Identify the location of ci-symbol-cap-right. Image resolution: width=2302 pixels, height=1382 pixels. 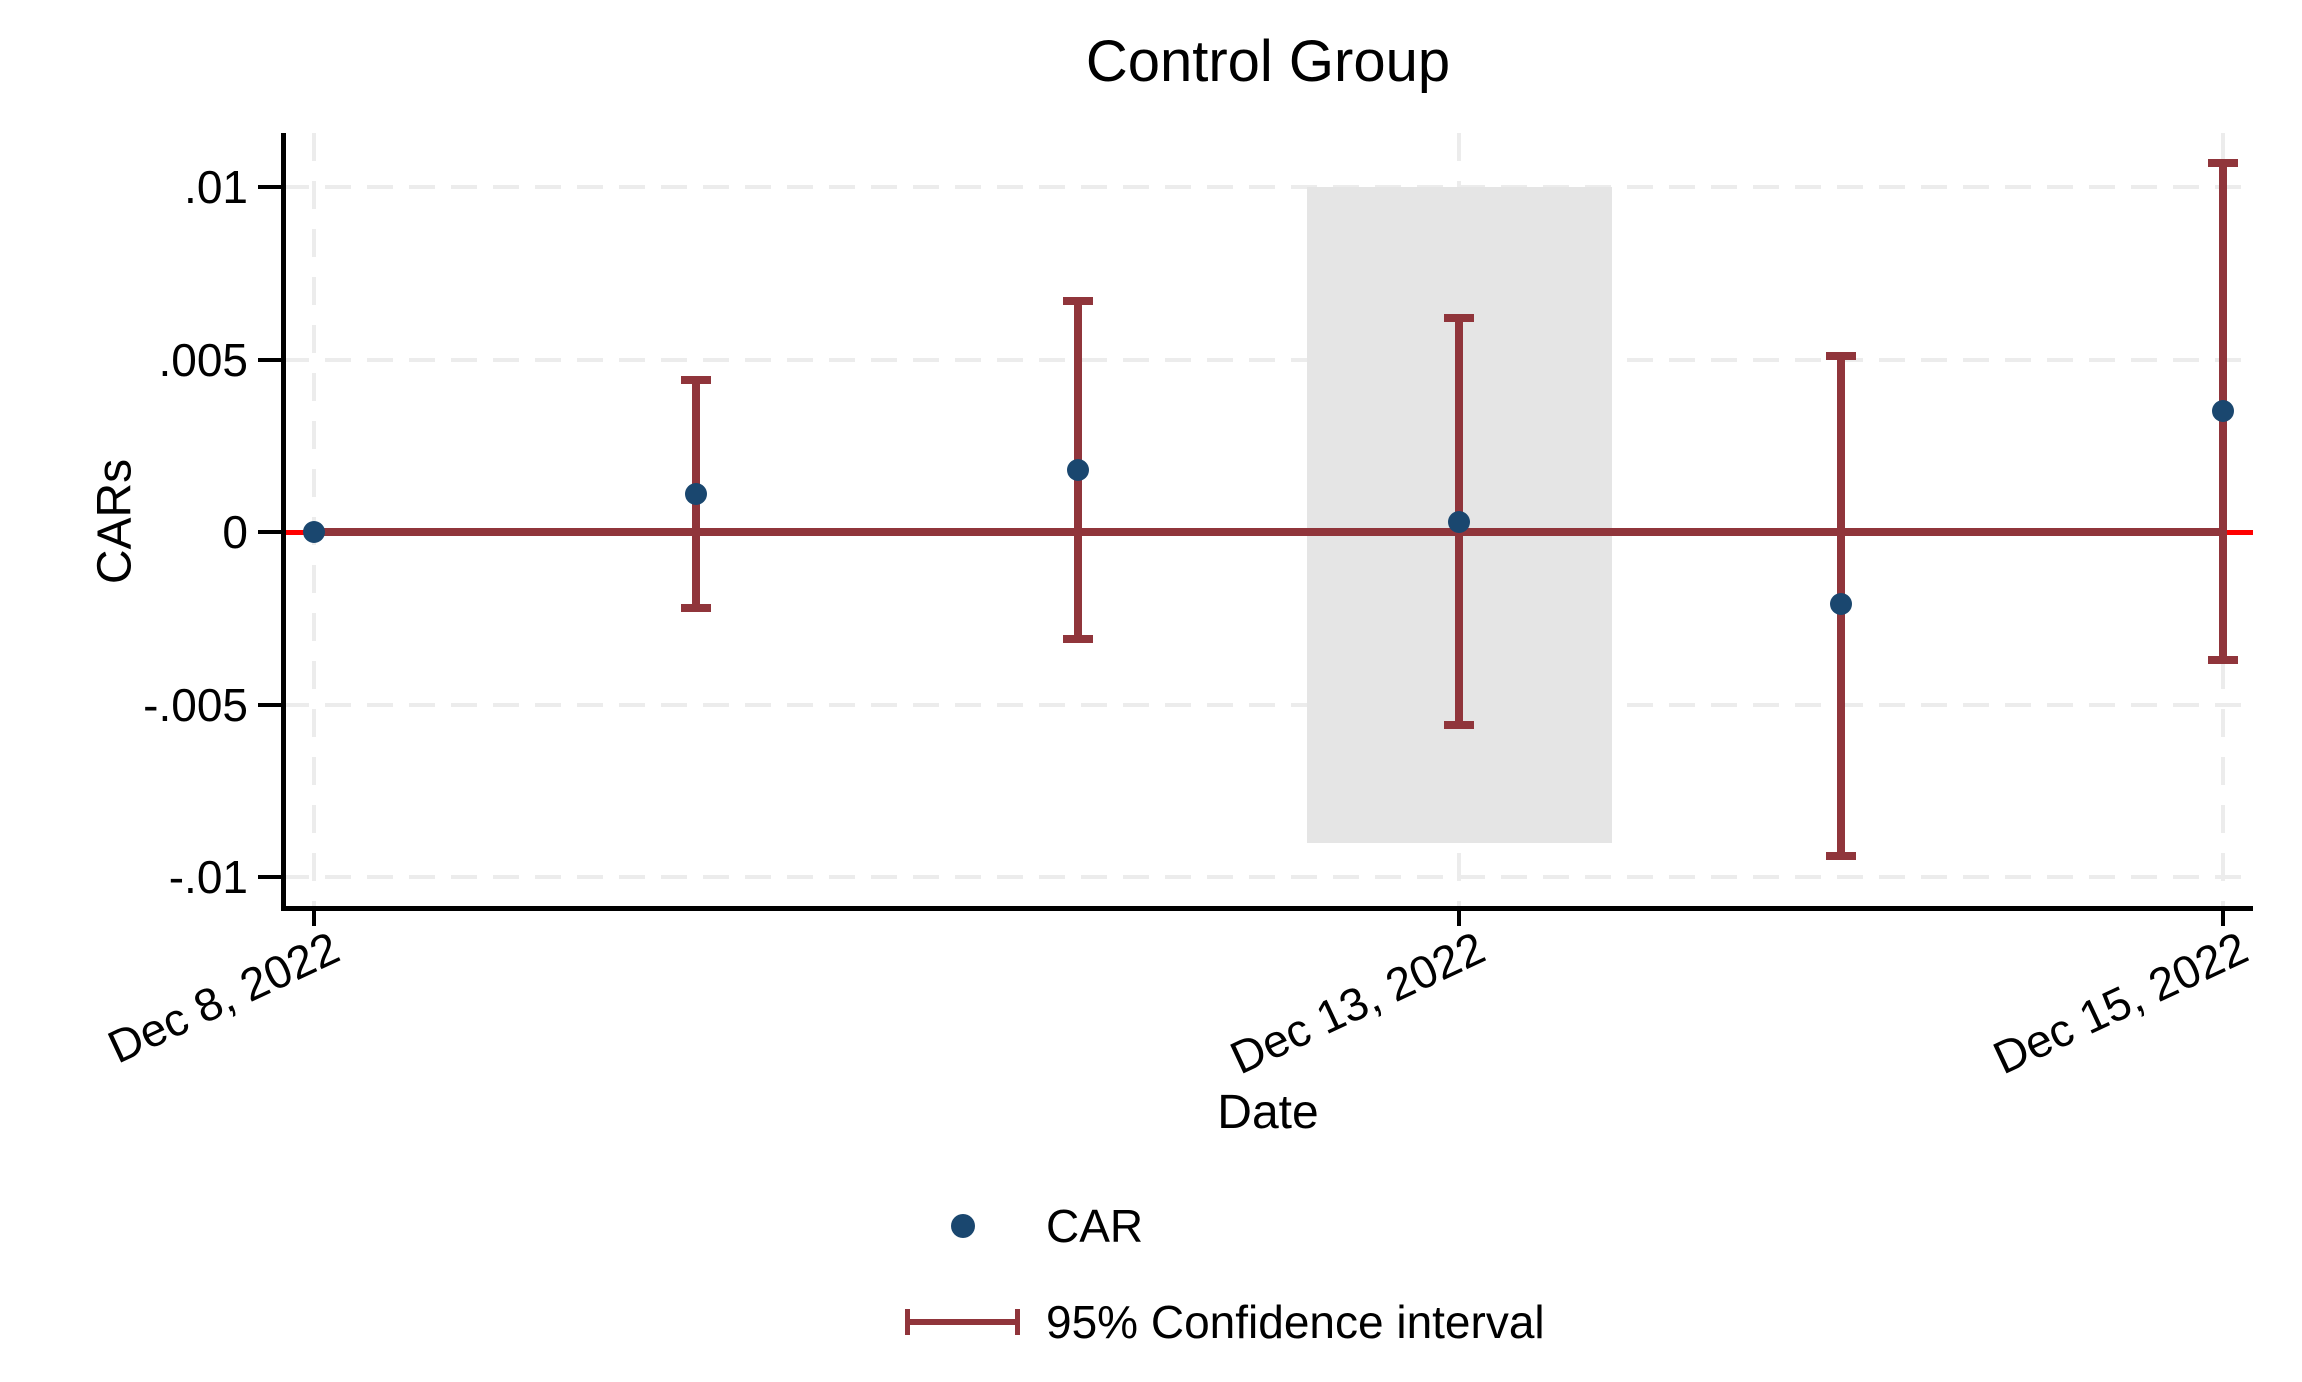
(1017, 1322).